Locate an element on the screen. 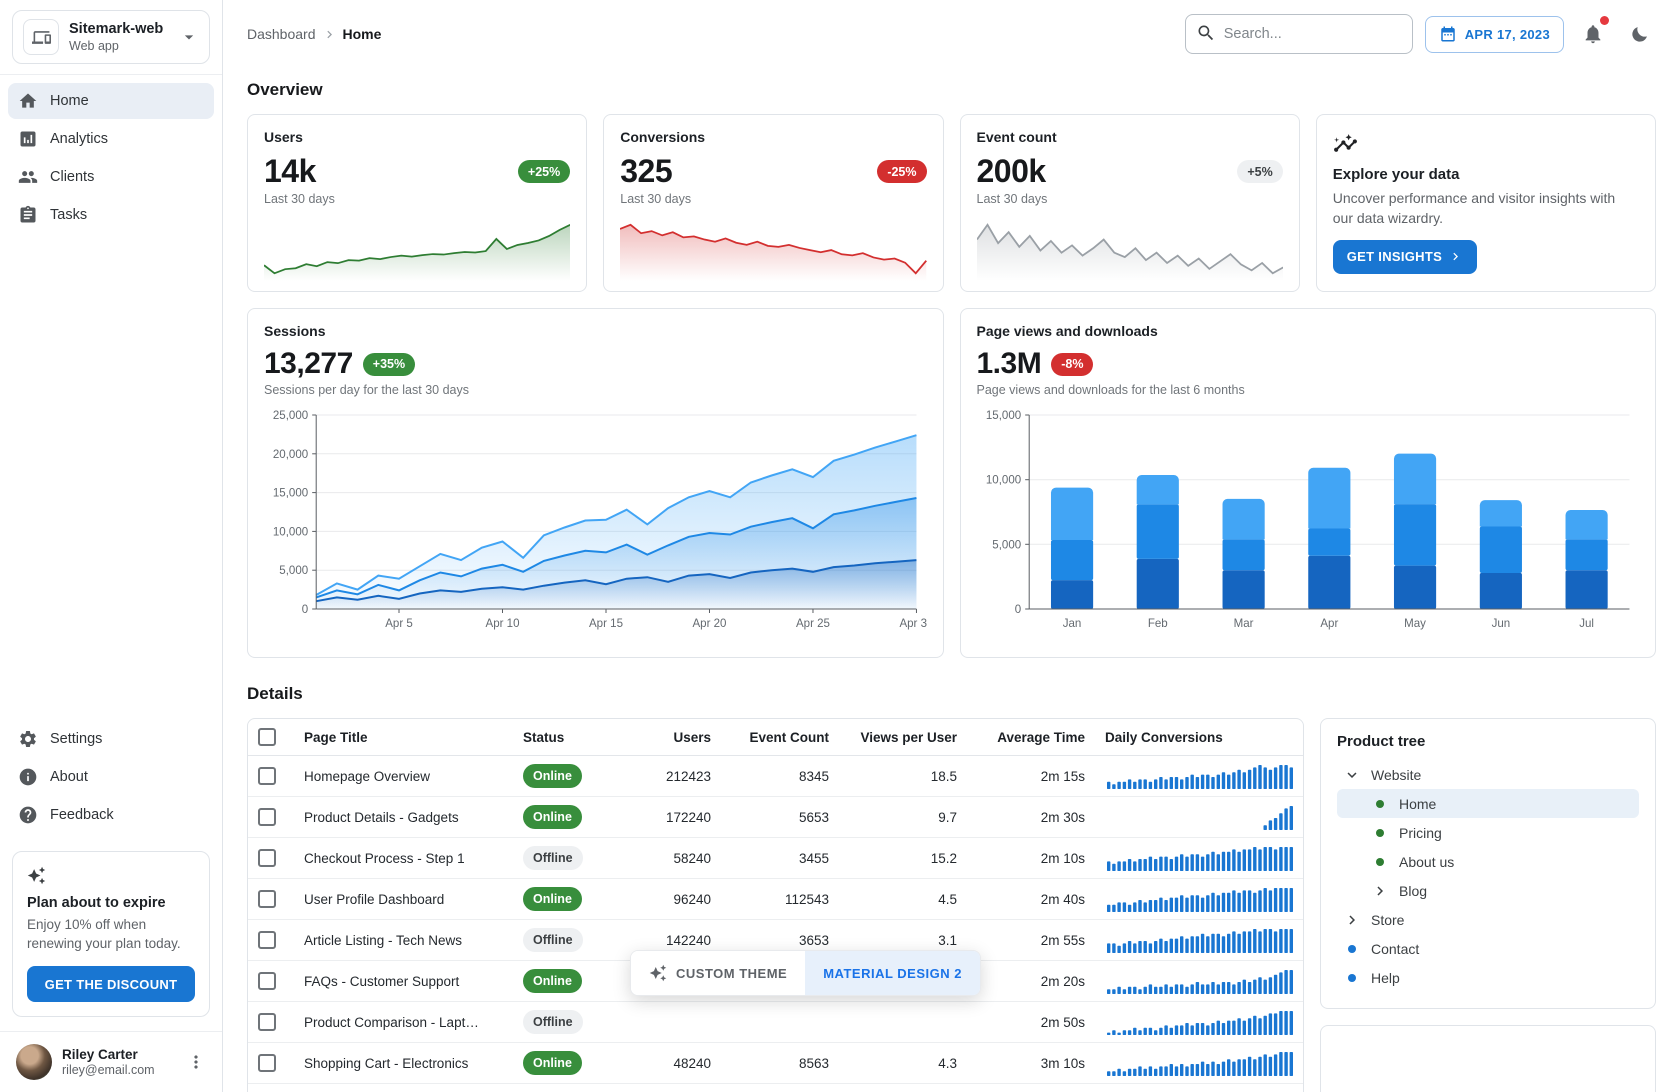 This screenshot has width=1680, height=1092. dark-mode-button is located at coordinates (1639, 34).